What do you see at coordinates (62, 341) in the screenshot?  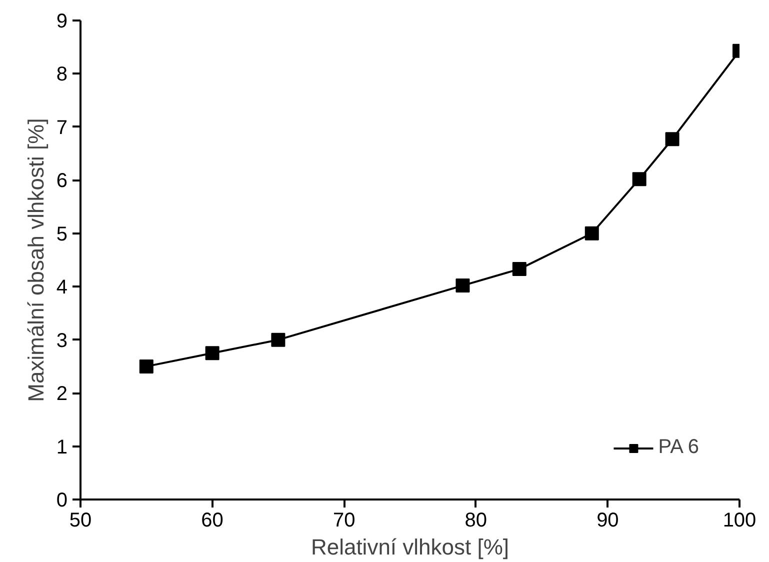 I see `y-tick-label: 3` at bounding box center [62, 341].